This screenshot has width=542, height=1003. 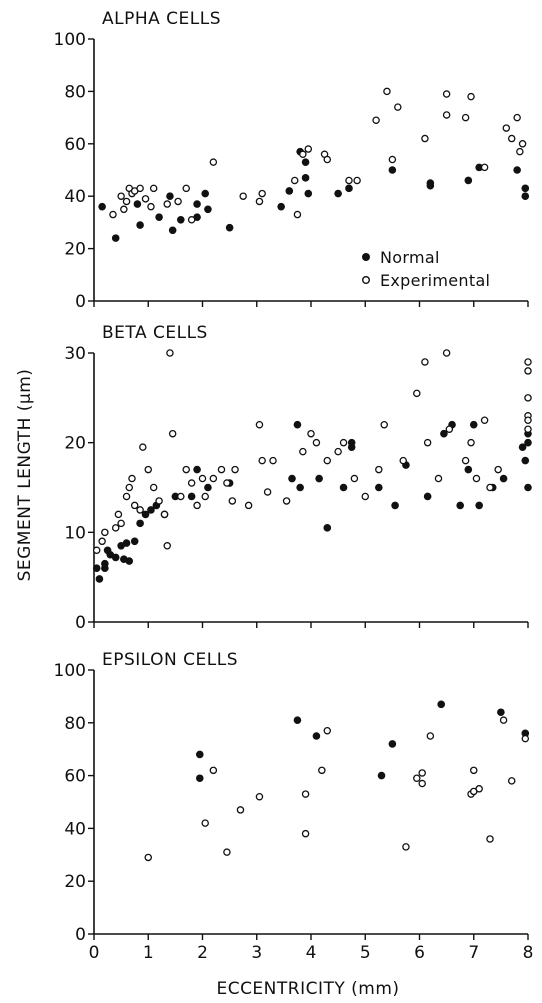 I want to click on beta-y-tick-label: 20, so click(x=75, y=444).